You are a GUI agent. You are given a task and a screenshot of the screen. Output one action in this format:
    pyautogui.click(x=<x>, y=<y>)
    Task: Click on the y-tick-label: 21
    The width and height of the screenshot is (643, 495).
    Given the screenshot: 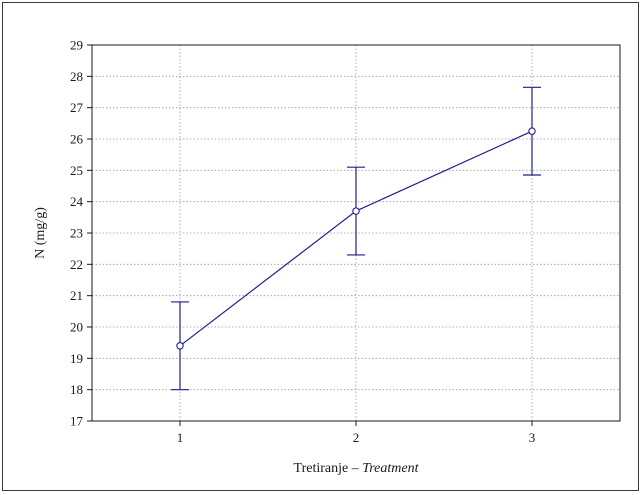 What is the action you would take?
    pyautogui.click(x=76, y=295)
    